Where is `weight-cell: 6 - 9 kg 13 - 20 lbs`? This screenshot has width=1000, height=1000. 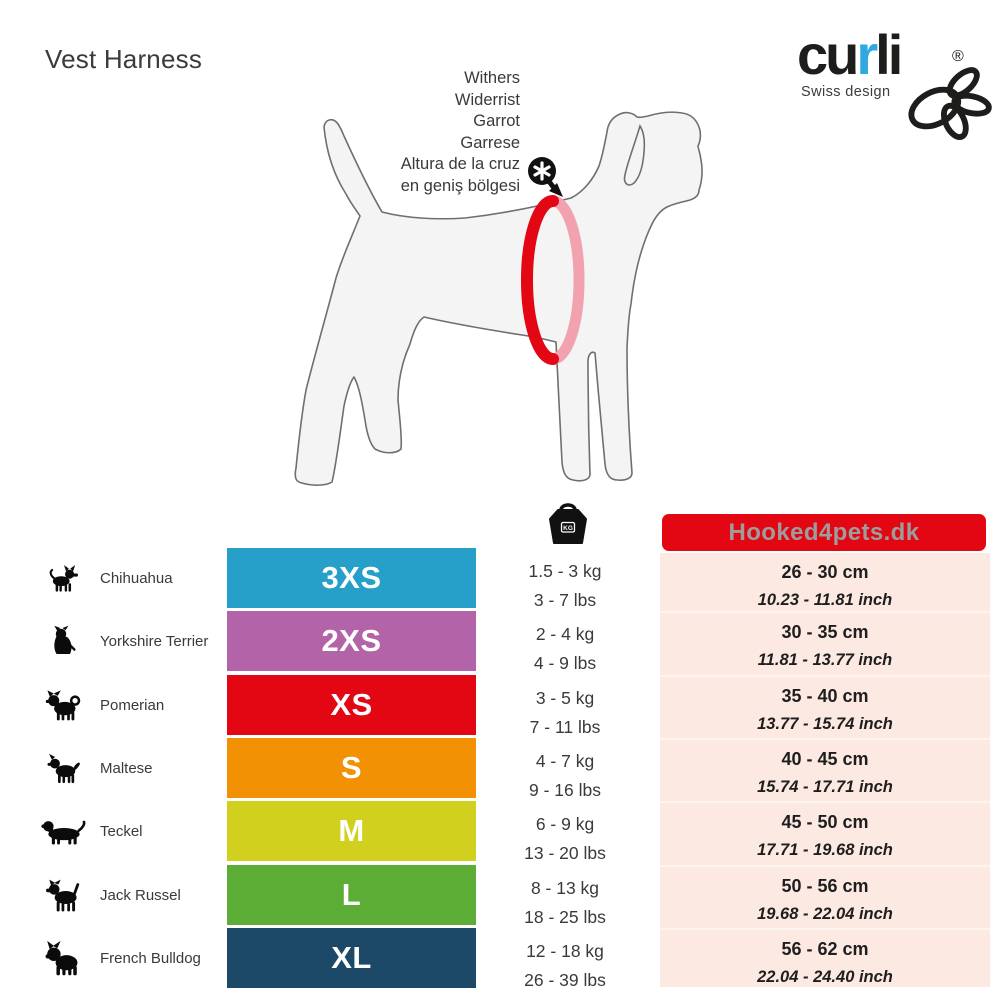 weight-cell: 6 - 9 kg 13 - 20 lbs is located at coordinates (565, 838).